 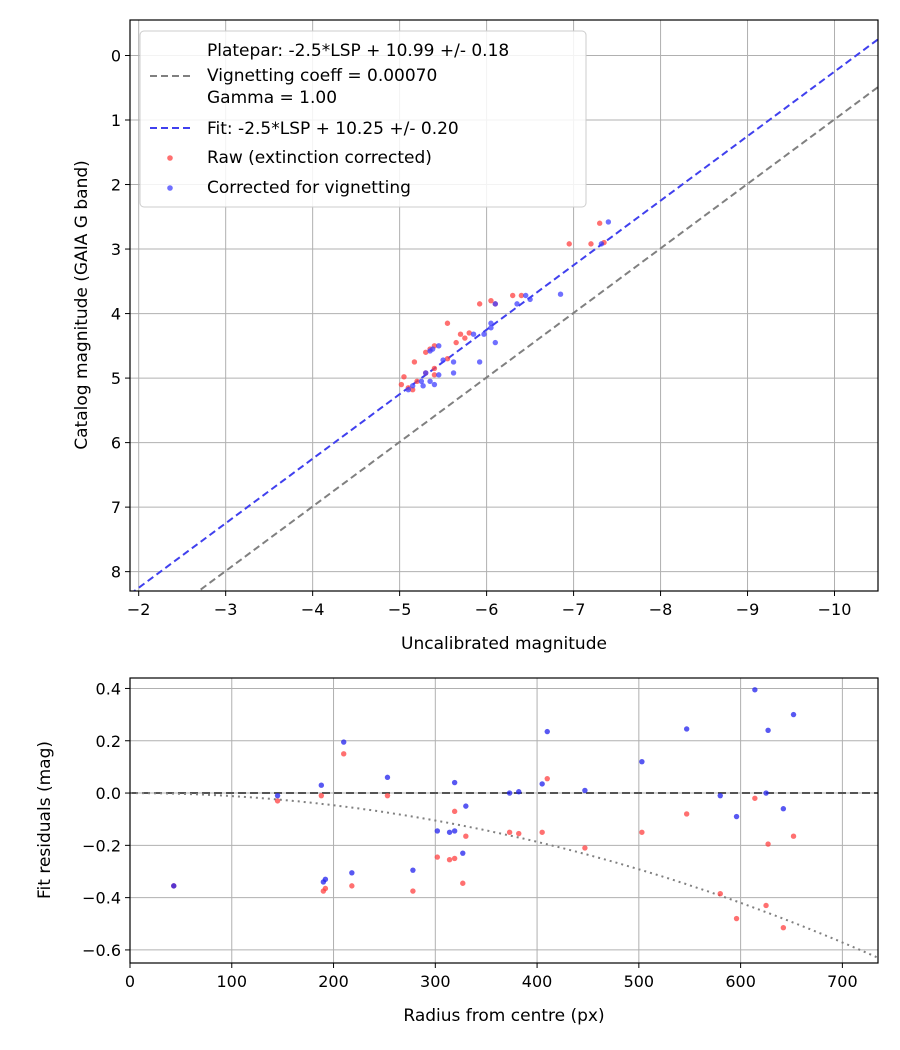 What do you see at coordinates (842, 981) in the screenshot?
I see `bottom-x-tick-label: 700` at bounding box center [842, 981].